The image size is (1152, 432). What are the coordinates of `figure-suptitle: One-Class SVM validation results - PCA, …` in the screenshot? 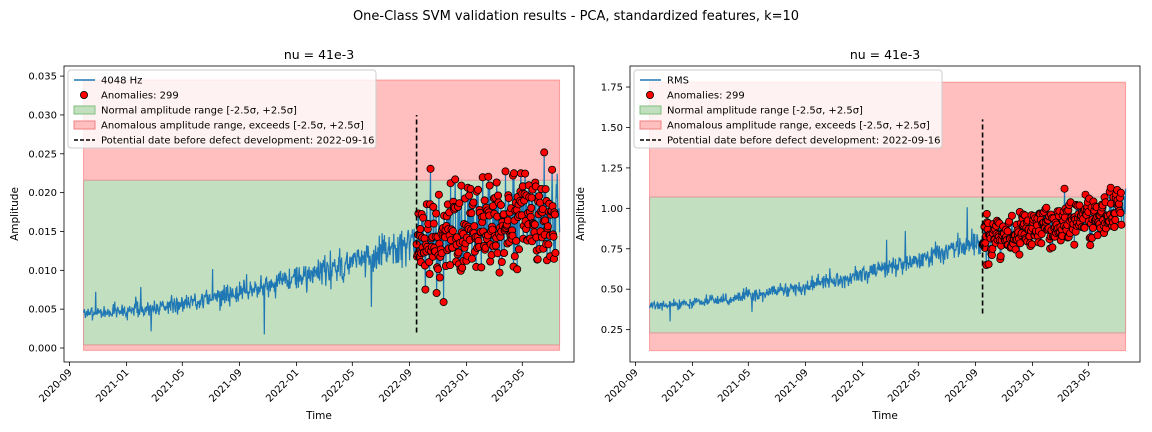 It's located at (576, 16).